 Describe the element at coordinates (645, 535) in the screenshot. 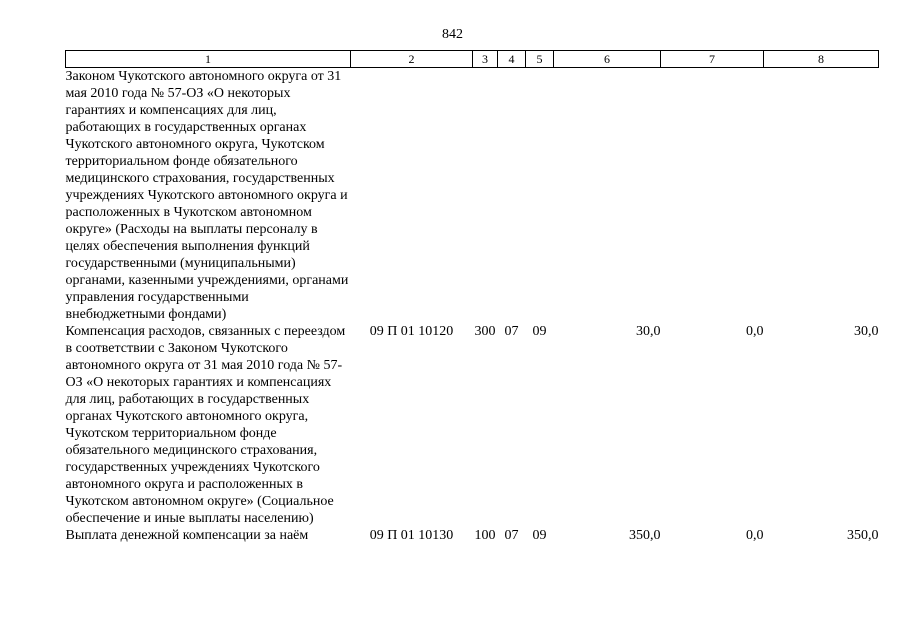

I see `row-sum-total: 350,0` at that location.